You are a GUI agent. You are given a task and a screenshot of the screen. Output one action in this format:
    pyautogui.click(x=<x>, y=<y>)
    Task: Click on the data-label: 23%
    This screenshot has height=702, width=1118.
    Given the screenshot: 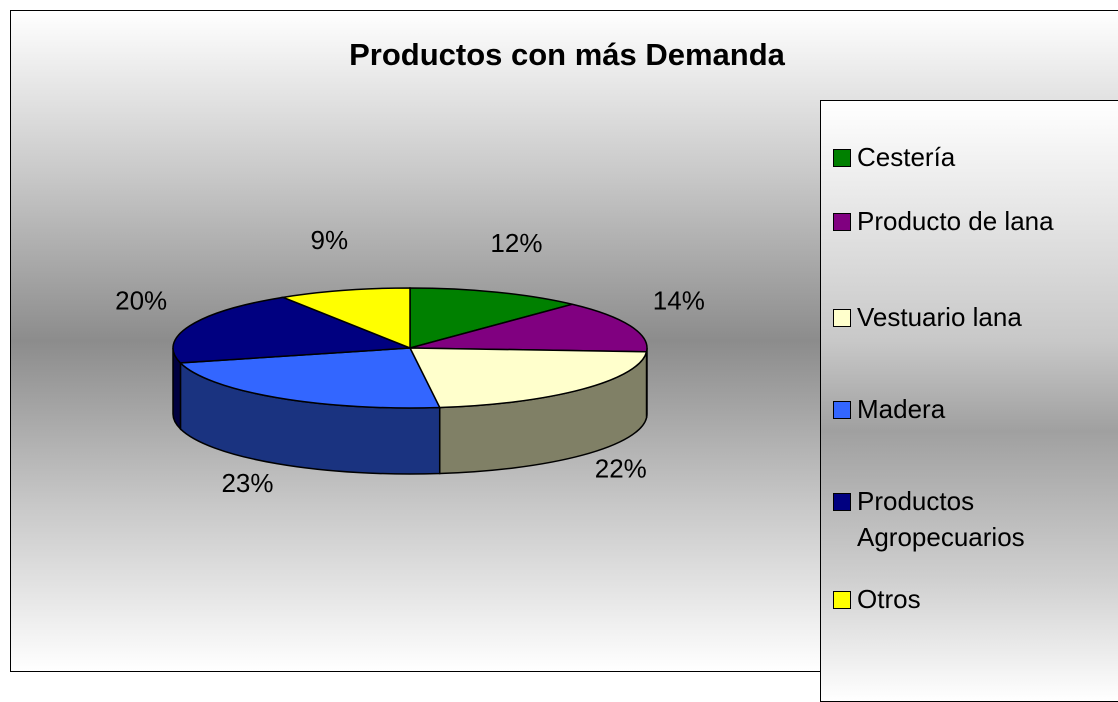 What is the action you would take?
    pyautogui.click(x=247, y=483)
    